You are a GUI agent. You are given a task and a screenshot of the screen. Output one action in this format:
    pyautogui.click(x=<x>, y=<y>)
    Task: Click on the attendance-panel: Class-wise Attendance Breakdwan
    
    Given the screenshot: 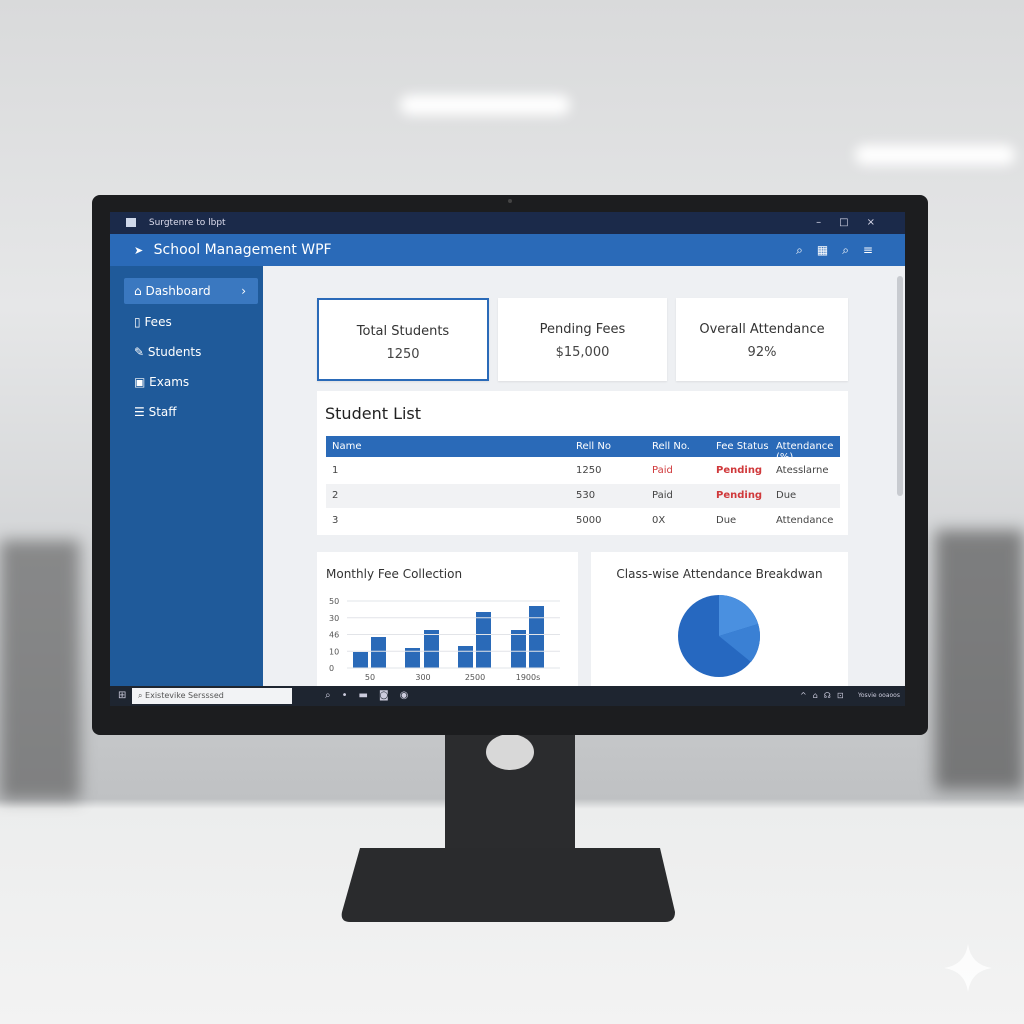 What is the action you would take?
    pyautogui.click(x=719, y=627)
    